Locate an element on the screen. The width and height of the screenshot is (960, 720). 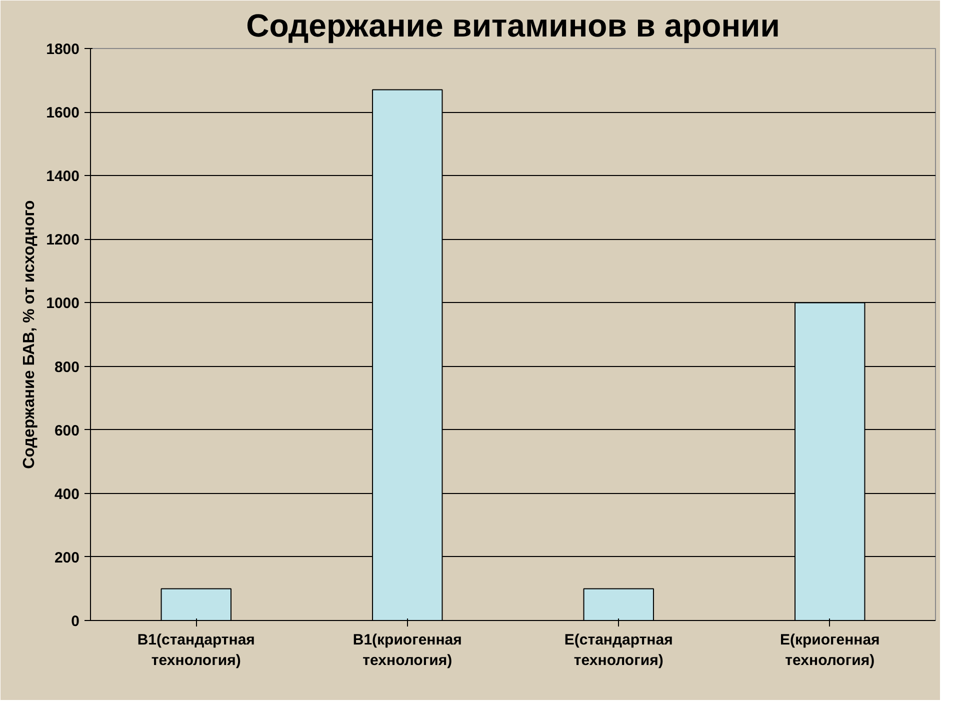
y-tick-label: 1800 is located at coordinates (63, 49).